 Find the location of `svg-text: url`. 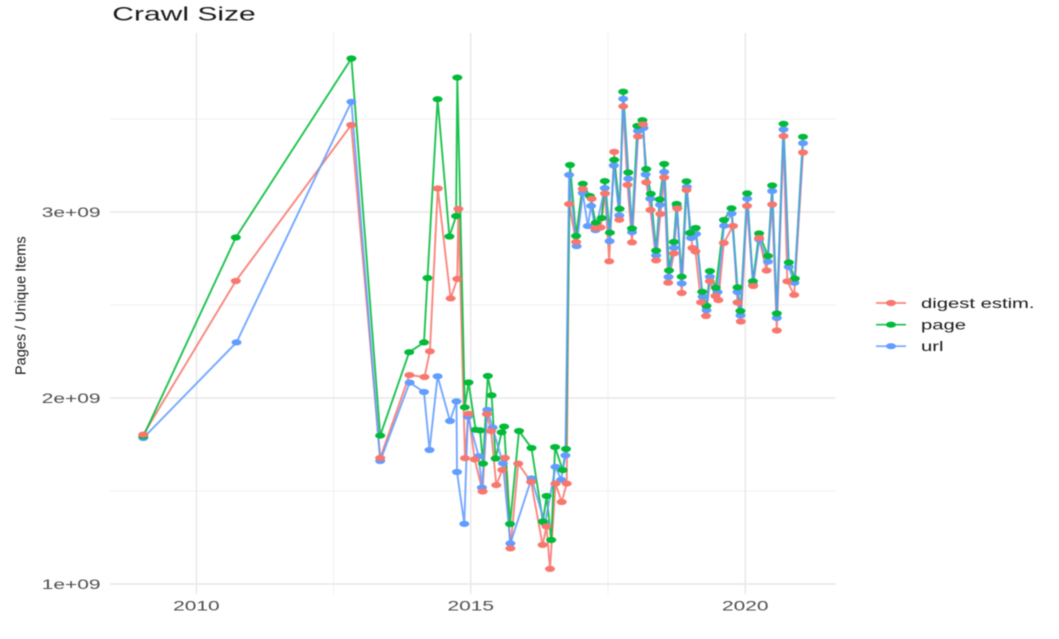

svg-text: url is located at coordinates (932, 346).